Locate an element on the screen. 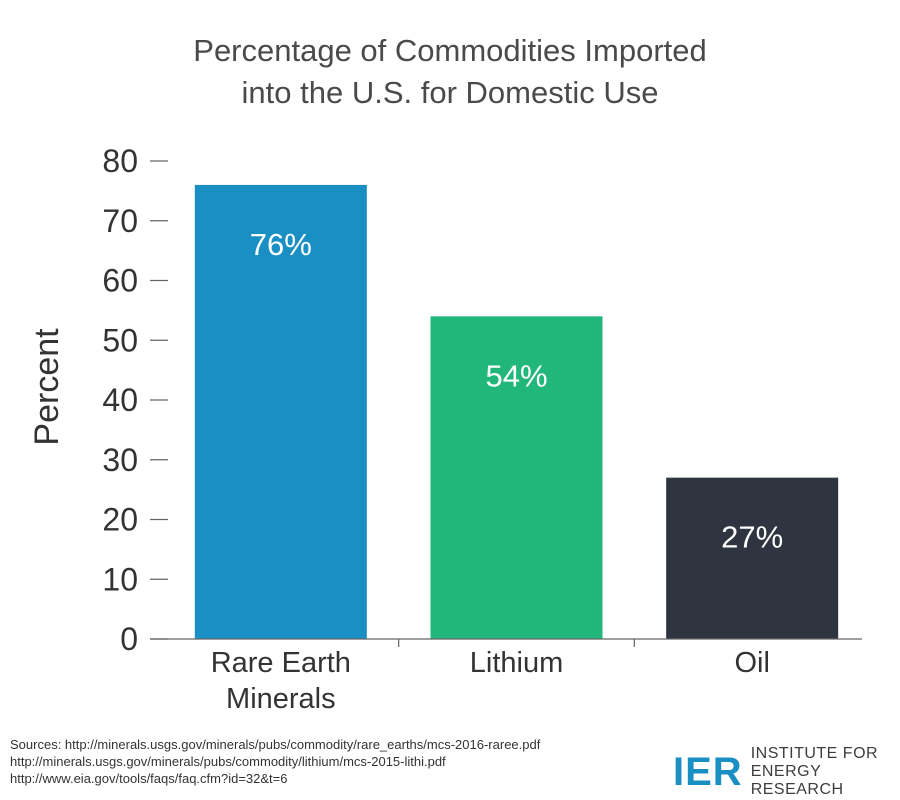  ier-logo: IER INSTITUTE FOR ENERGY RESEARCH is located at coordinates (786, 771).